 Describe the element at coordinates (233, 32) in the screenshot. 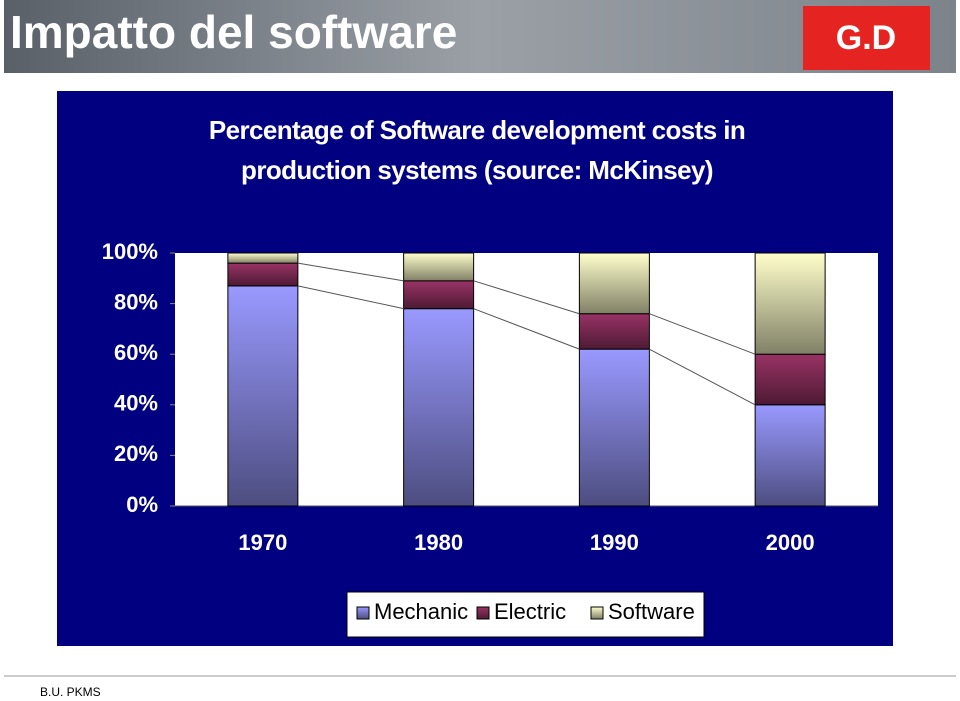

I see `slide-title: Impatto del software` at that location.